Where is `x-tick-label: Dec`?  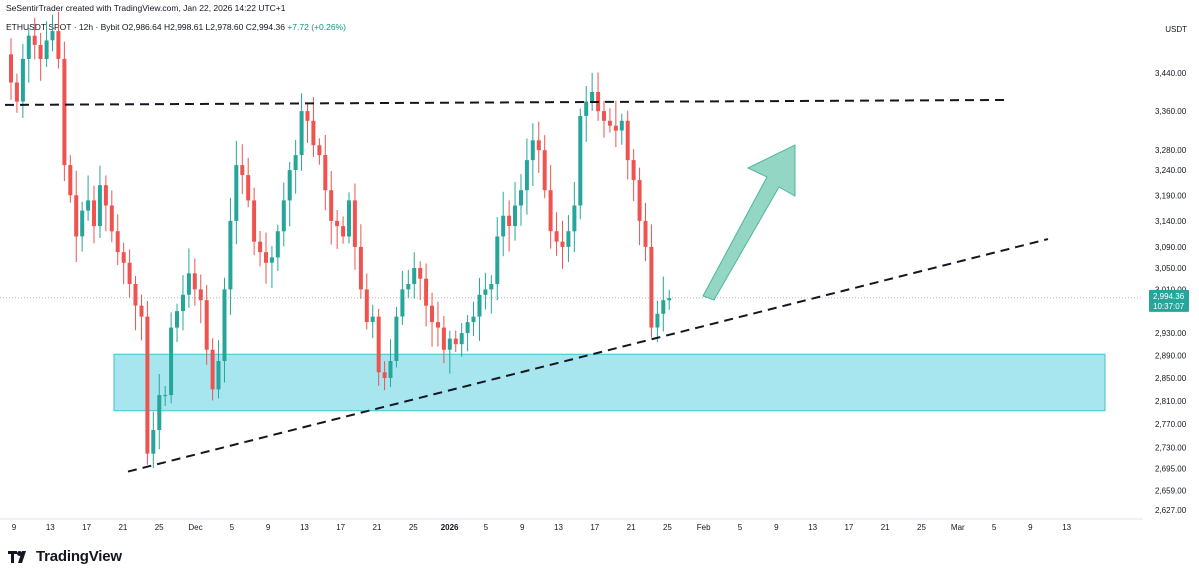
x-tick-label: Dec is located at coordinates (195, 527).